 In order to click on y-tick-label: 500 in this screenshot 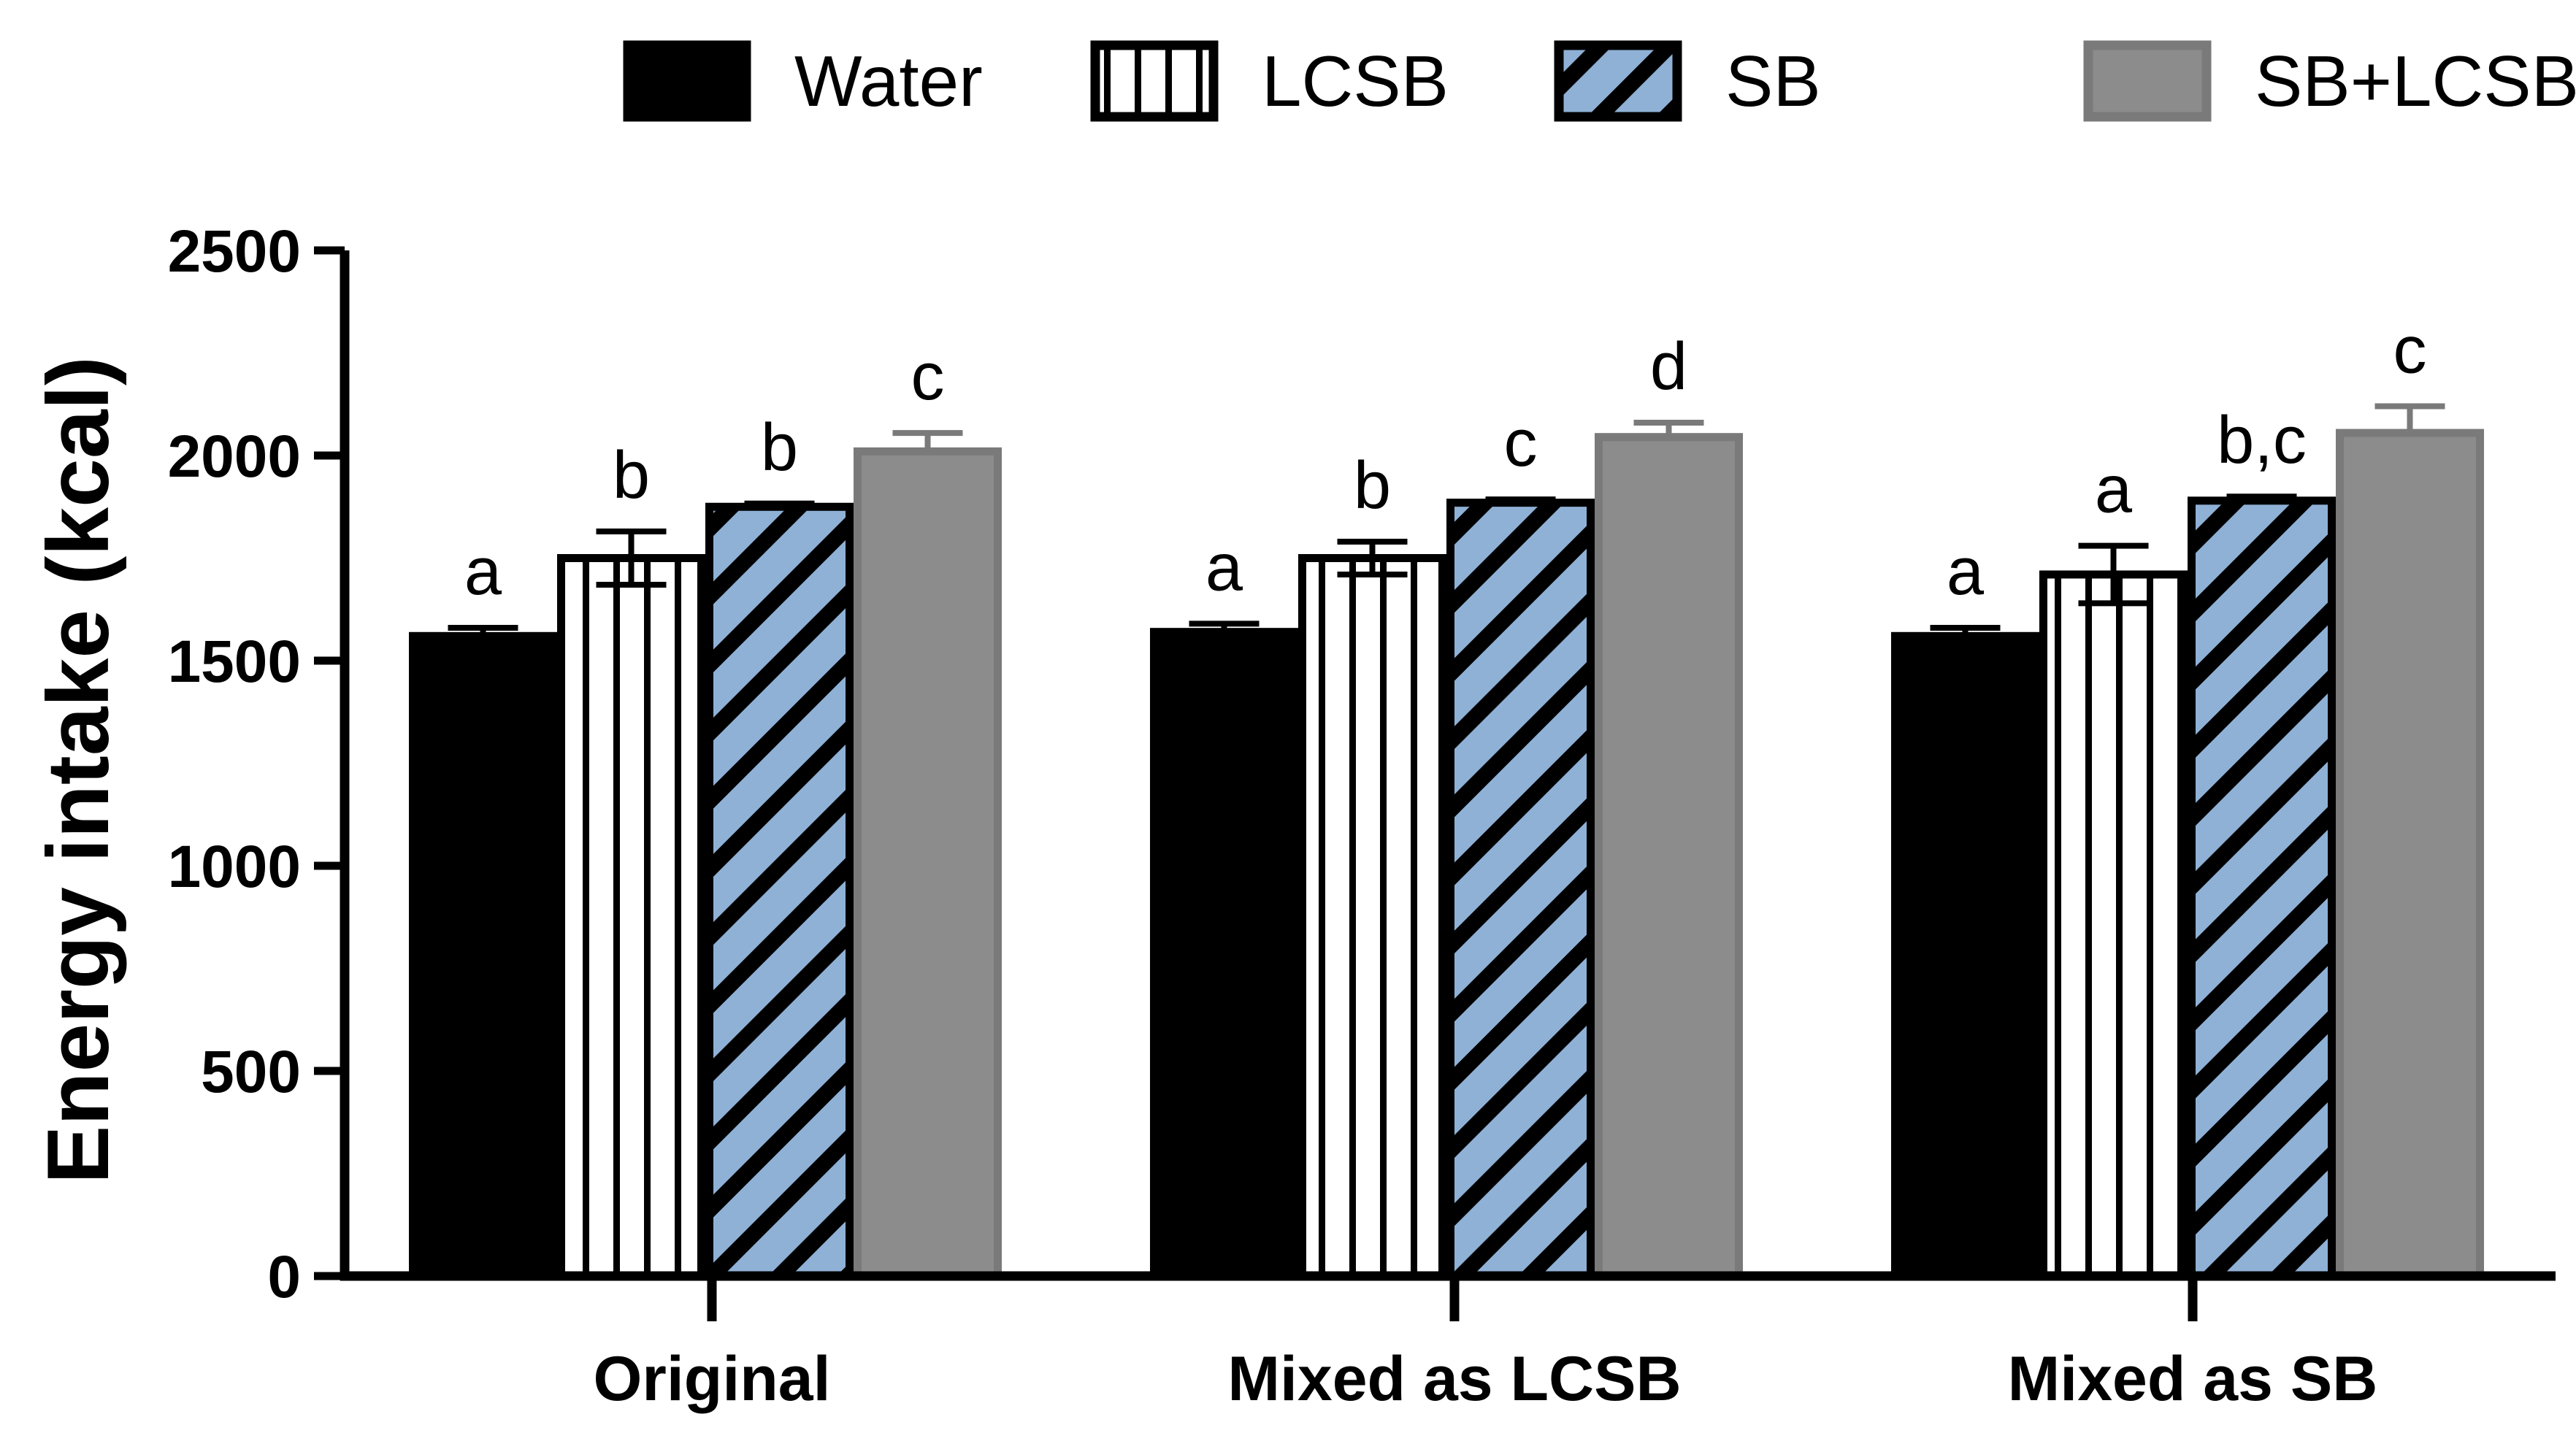, I will do `click(251, 1072)`.